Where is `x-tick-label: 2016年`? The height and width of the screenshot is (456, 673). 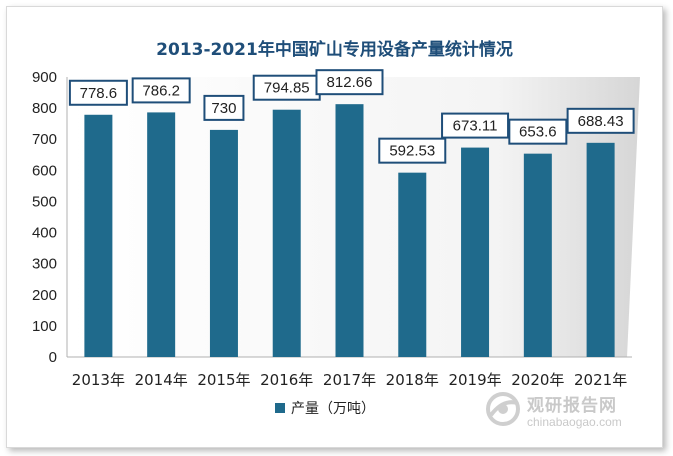 x-tick-label: 2016年 is located at coordinates (286, 380).